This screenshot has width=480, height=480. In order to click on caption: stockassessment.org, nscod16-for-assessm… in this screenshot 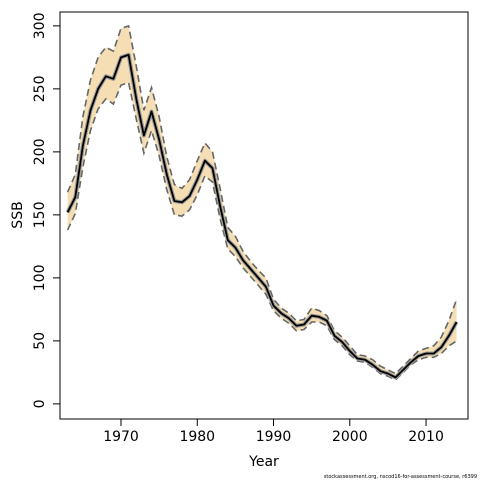, I will do `click(400, 477)`.